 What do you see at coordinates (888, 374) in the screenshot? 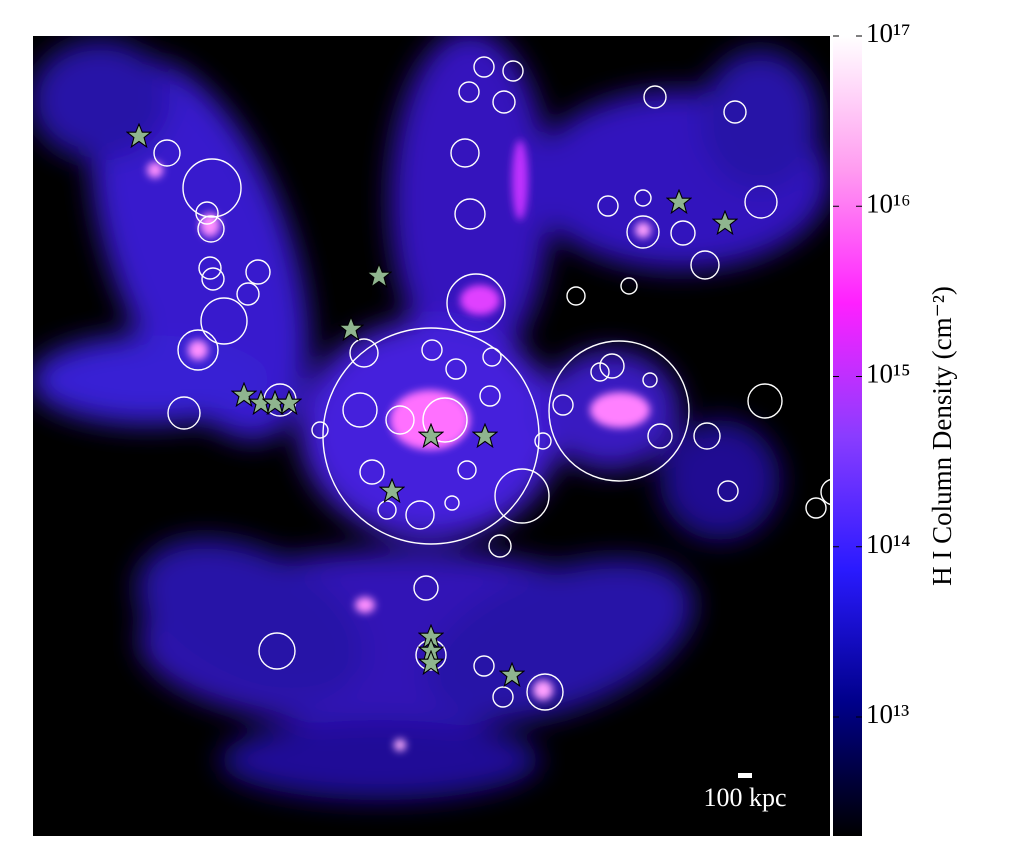
I see `colorbar-tick-label: 10¹⁵` at bounding box center [888, 374].